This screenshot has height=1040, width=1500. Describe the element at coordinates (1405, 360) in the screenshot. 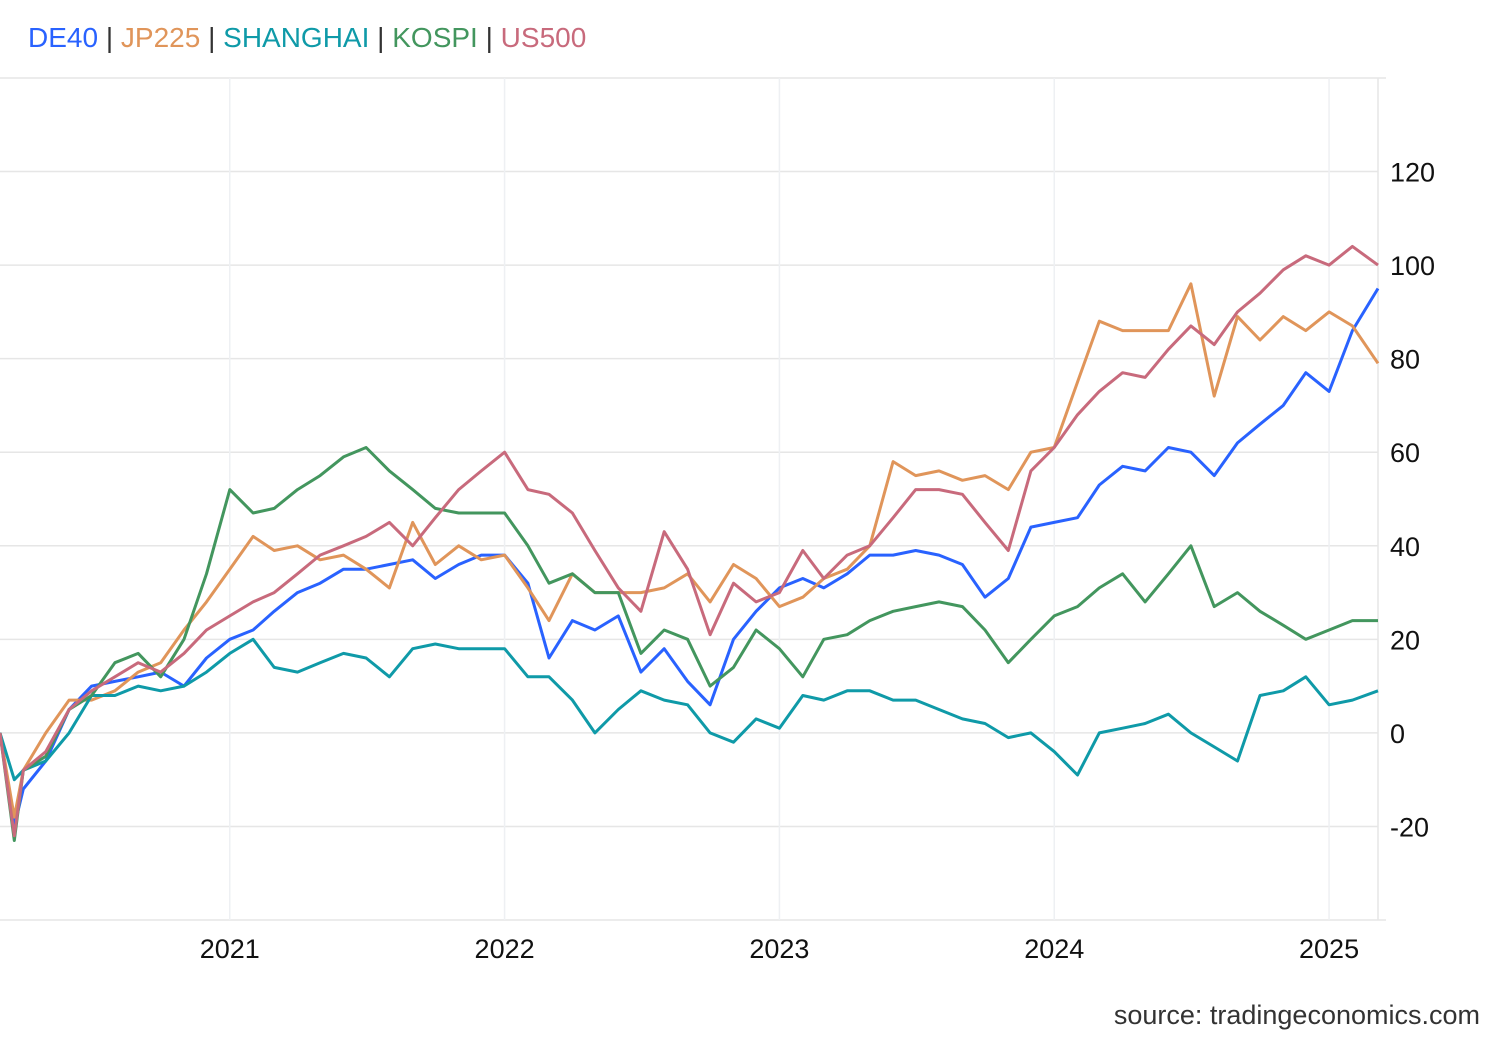

I see `y-tick-label: 80` at that location.